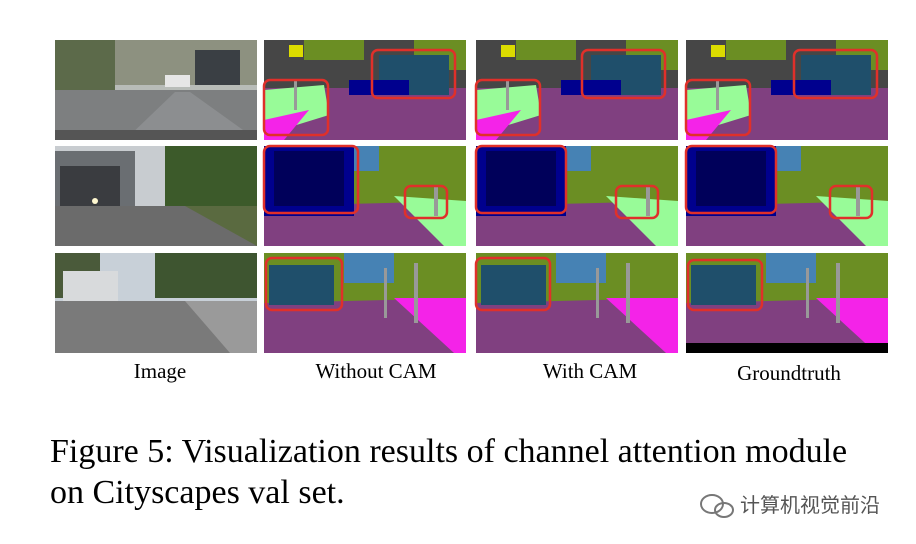 The height and width of the screenshot is (544, 916). Describe the element at coordinates (160, 371) in the screenshot. I see `column-label: Image` at that location.